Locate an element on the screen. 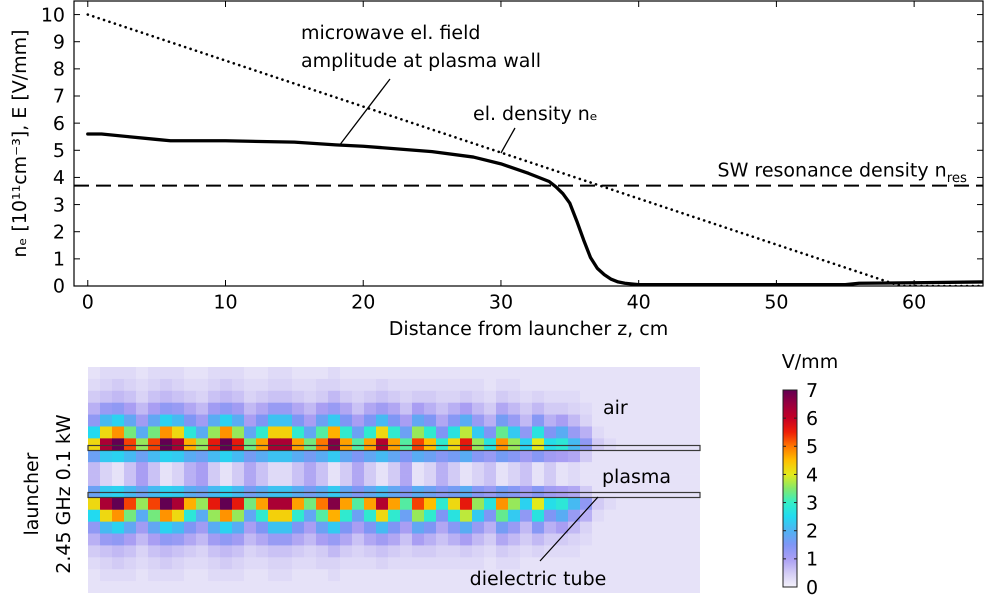 The width and height of the screenshot is (985, 598). y-tick-label: 6 is located at coordinates (58, 123).